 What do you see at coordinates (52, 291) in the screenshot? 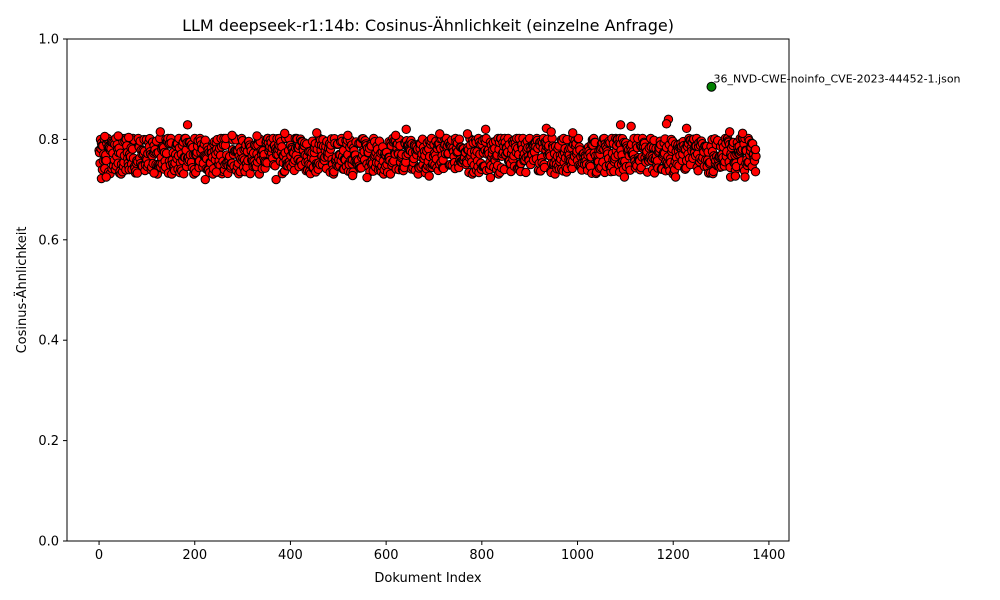
I see `y-axis: 0.0 0.2 0.4 0.6 0.8 1.0` at bounding box center [52, 291].